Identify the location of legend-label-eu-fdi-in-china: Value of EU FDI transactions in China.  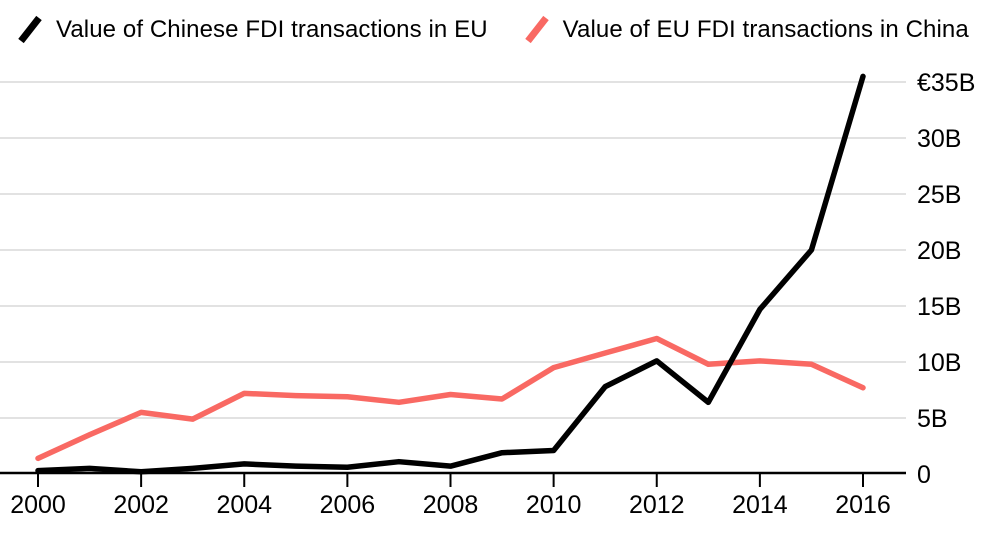
(765, 29).